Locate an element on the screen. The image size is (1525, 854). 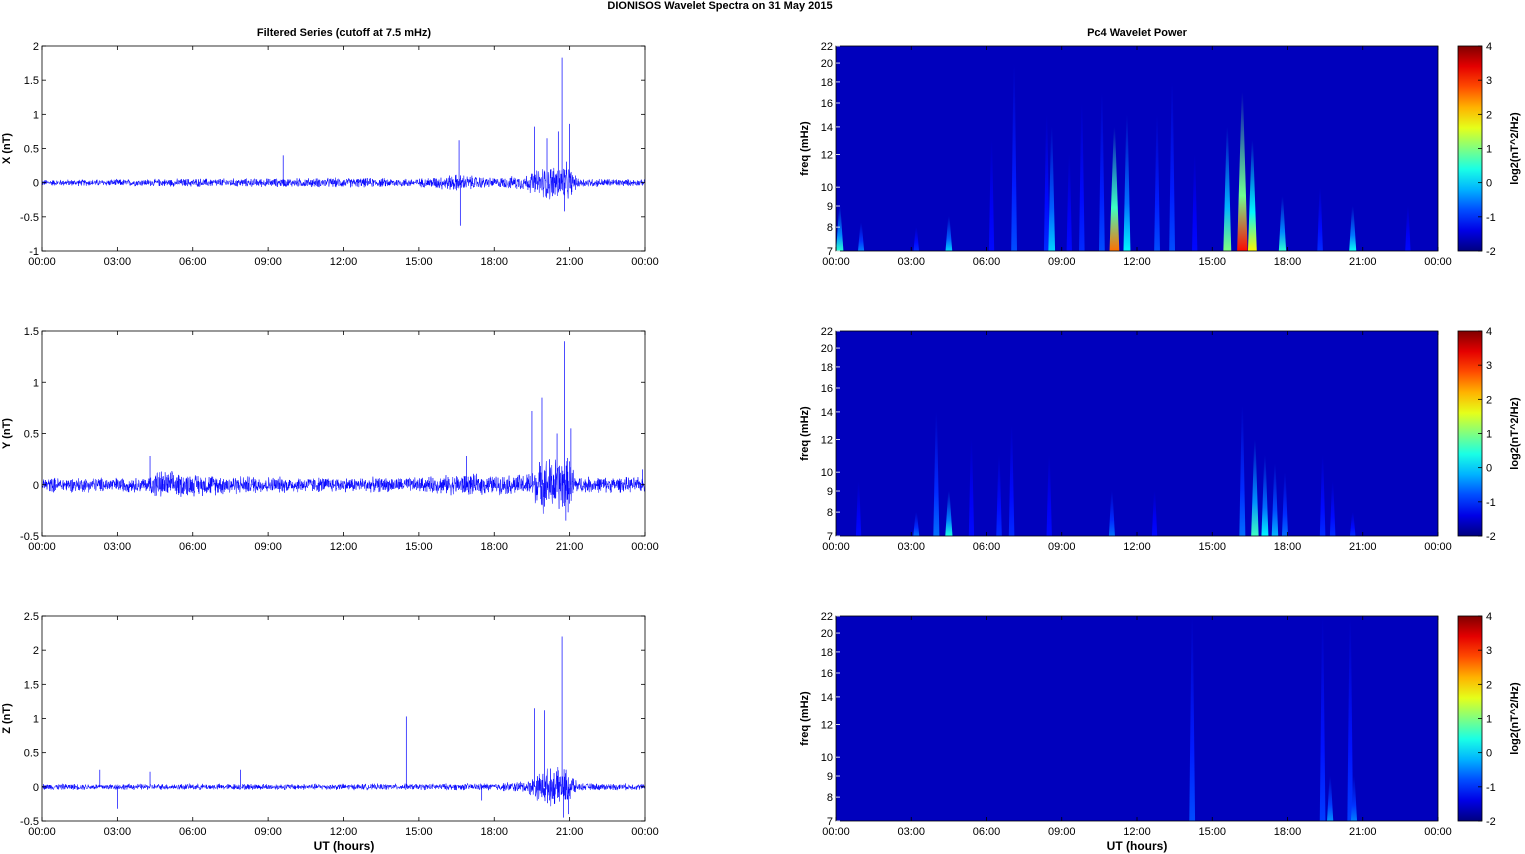
x-wavelet-ytick-label: 9 is located at coordinates (830, 207).